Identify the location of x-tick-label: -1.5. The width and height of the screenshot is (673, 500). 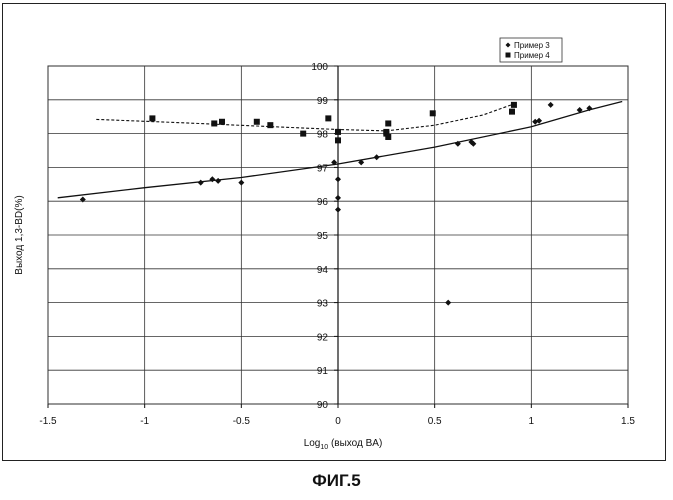
(48, 421).